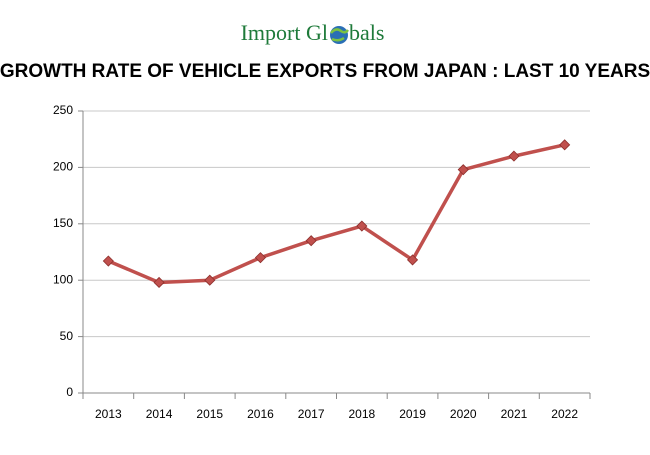 This screenshot has height=455, width=650. I want to click on x-tick-label: 2016, so click(260, 414).